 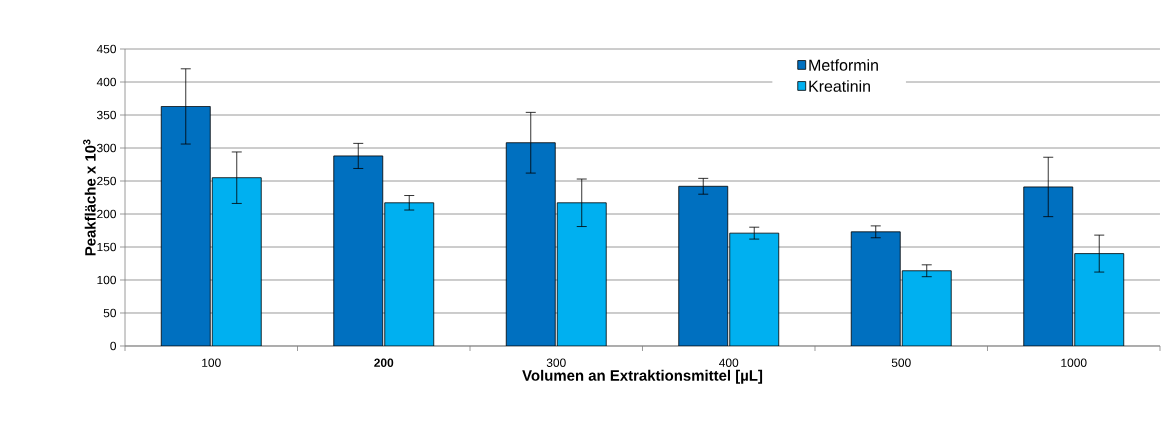 What do you see at coordinates (107, 181) in the screenshot?
I see `y-tick-label: 250` at bounding box center [107, 181].